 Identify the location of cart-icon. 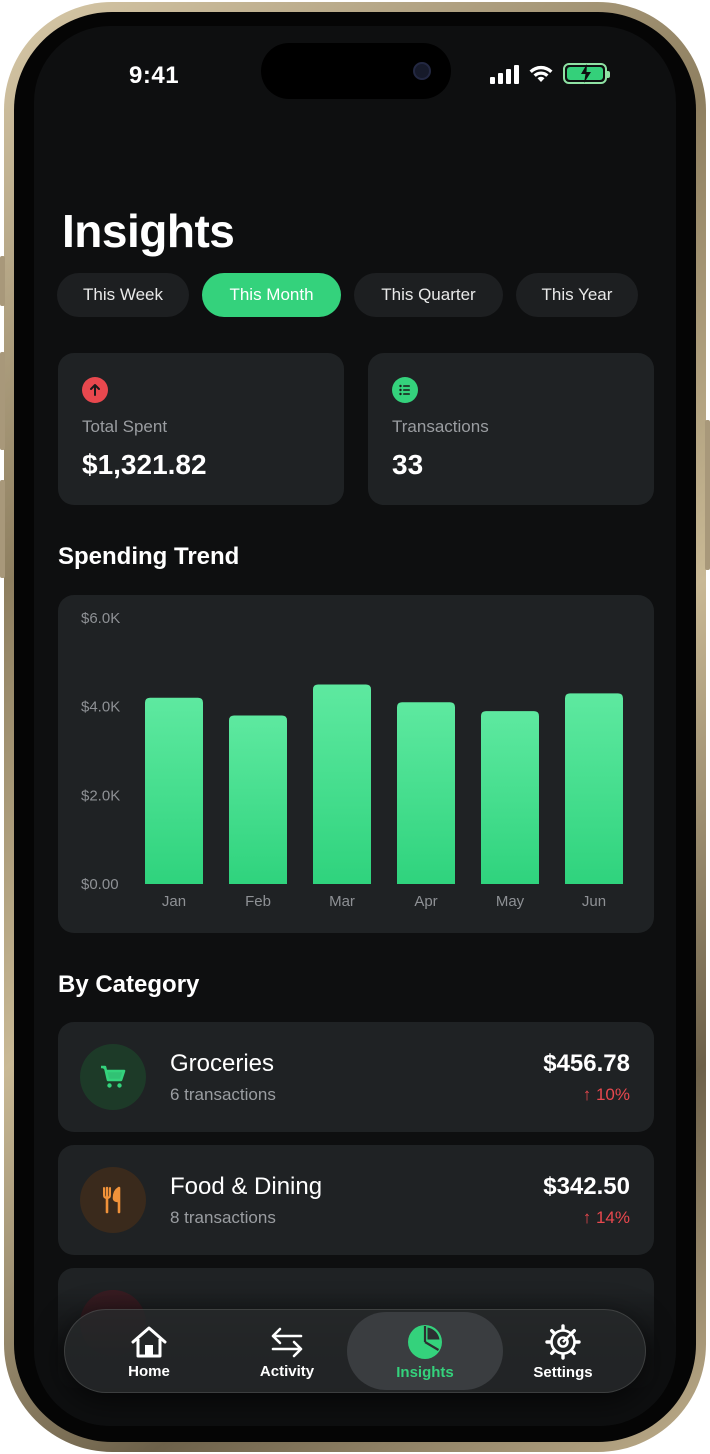
(113, 1077).